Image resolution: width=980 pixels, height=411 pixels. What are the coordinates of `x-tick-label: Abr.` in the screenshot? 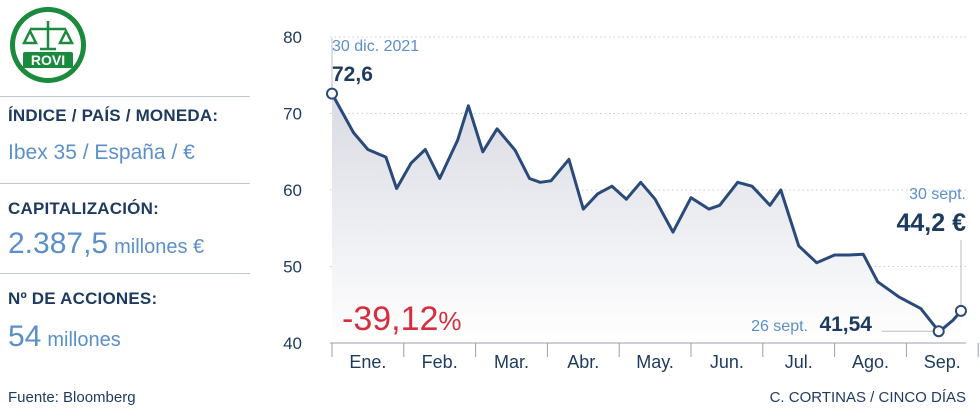 It's located at (583, 362).